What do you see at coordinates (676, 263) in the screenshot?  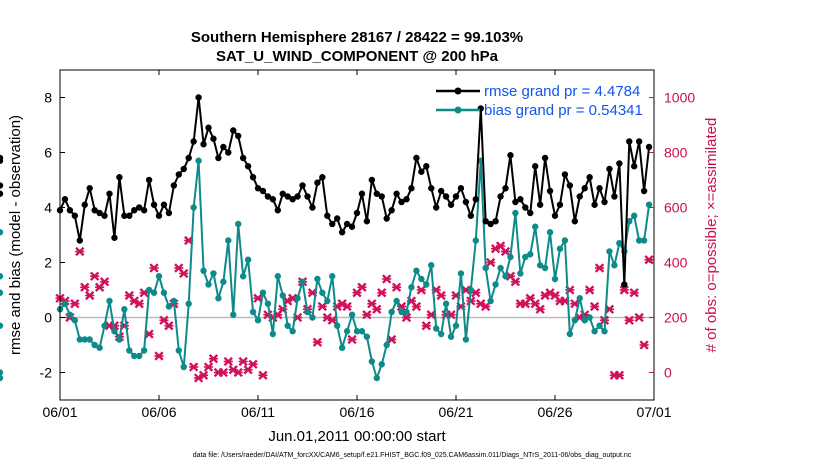 I see `y2-tick-label: 400` at bounding box center [676, 263].